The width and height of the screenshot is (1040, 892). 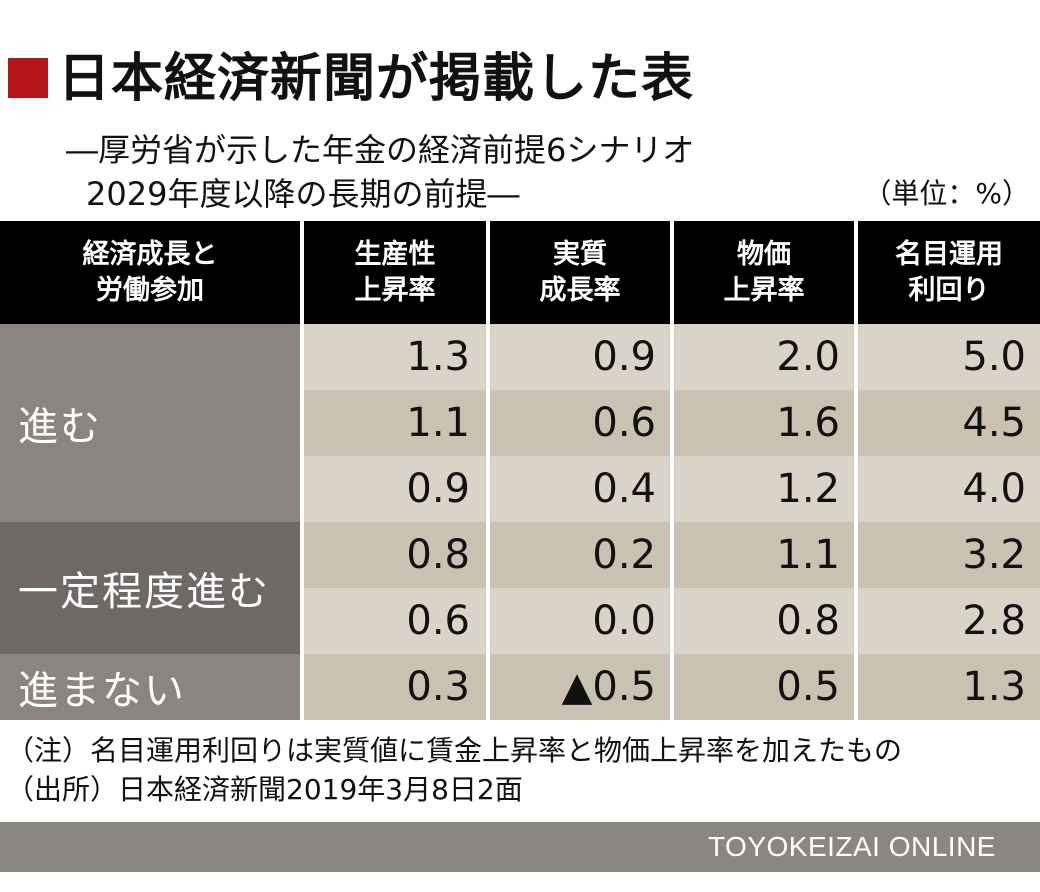 I want to click on source-text: （出所）日本経済新聞2019年3月8日2面, so click(x=264, y=789).